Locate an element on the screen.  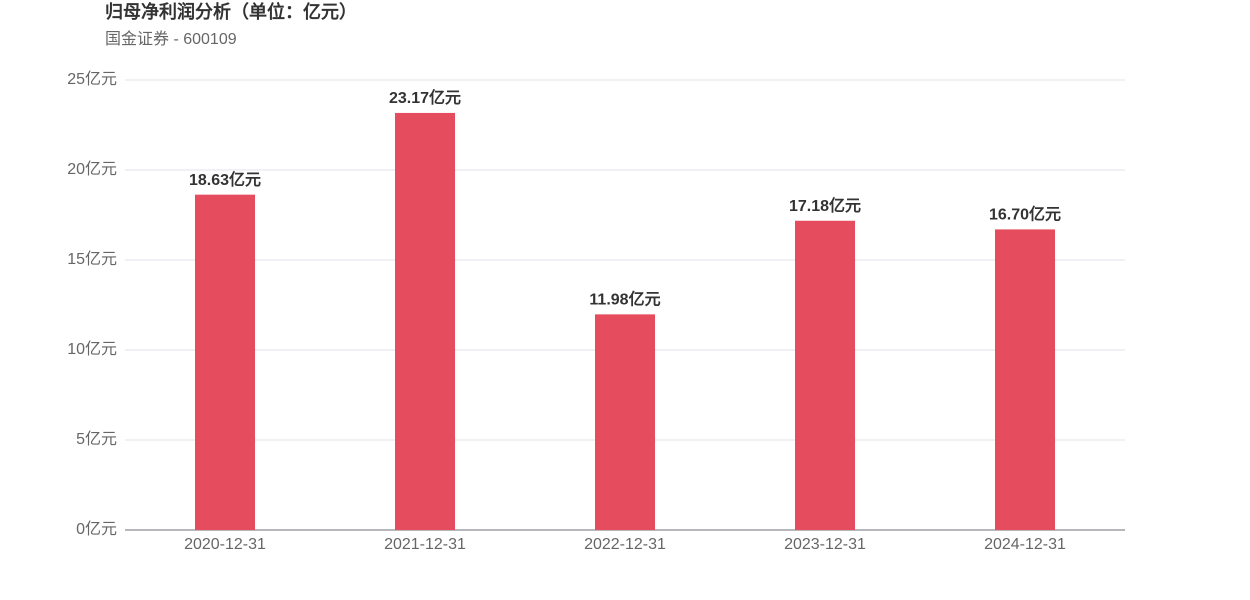
x-tick-label: 2020-12-31 is located at coordinates (225, 544).